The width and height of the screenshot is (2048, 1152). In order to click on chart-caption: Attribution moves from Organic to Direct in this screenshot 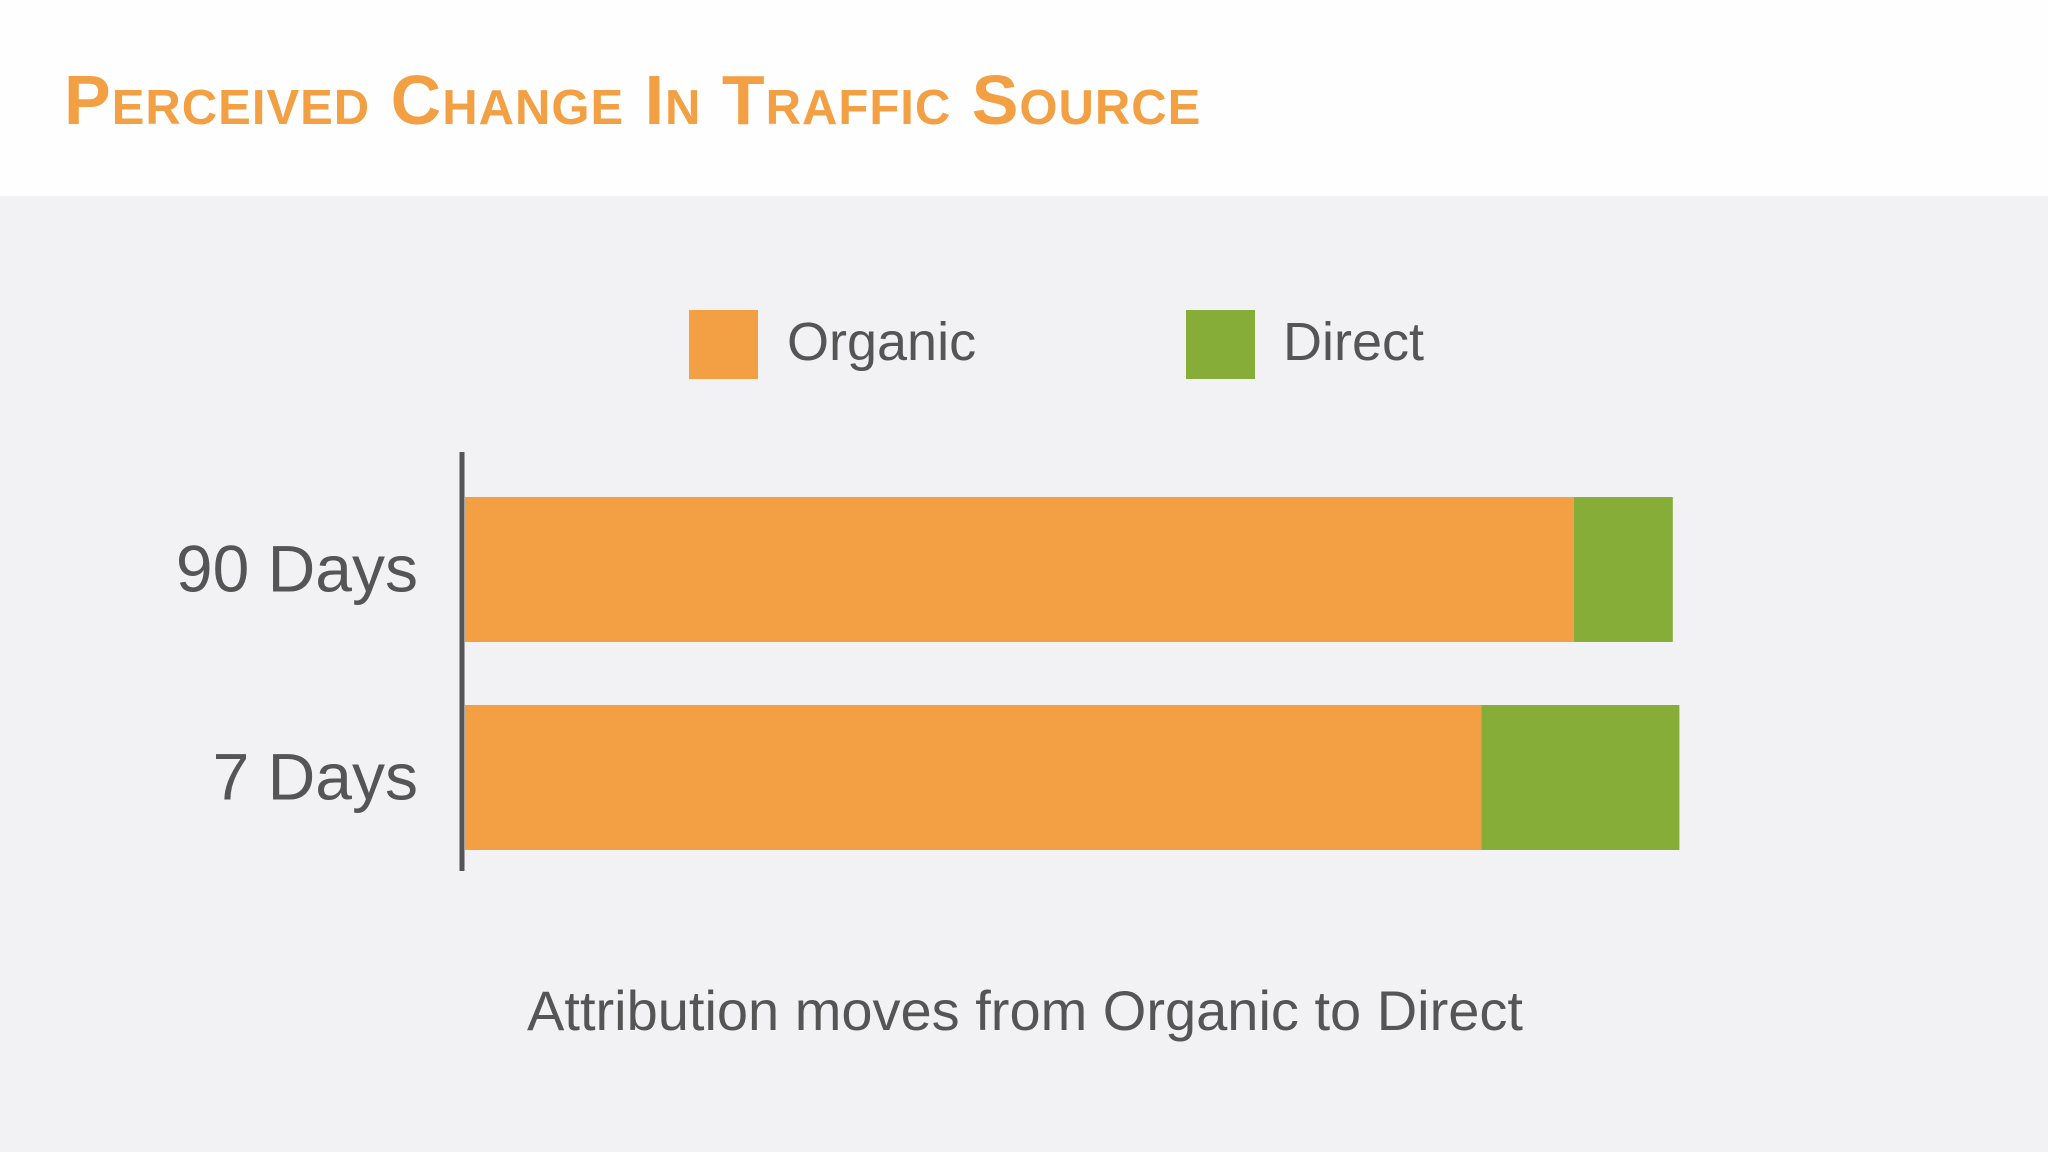, I will do `click(1025, 1010)`.